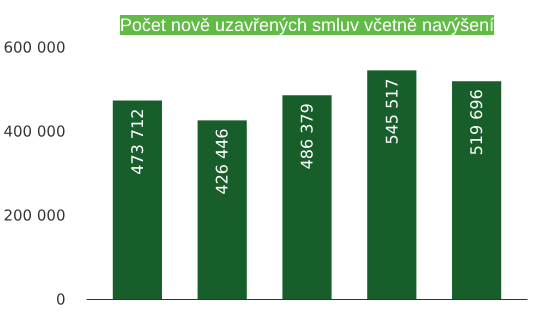 The width and height of the screenshot is (537, 321). I want to click on data-label: 545 517, so click(392, 111).